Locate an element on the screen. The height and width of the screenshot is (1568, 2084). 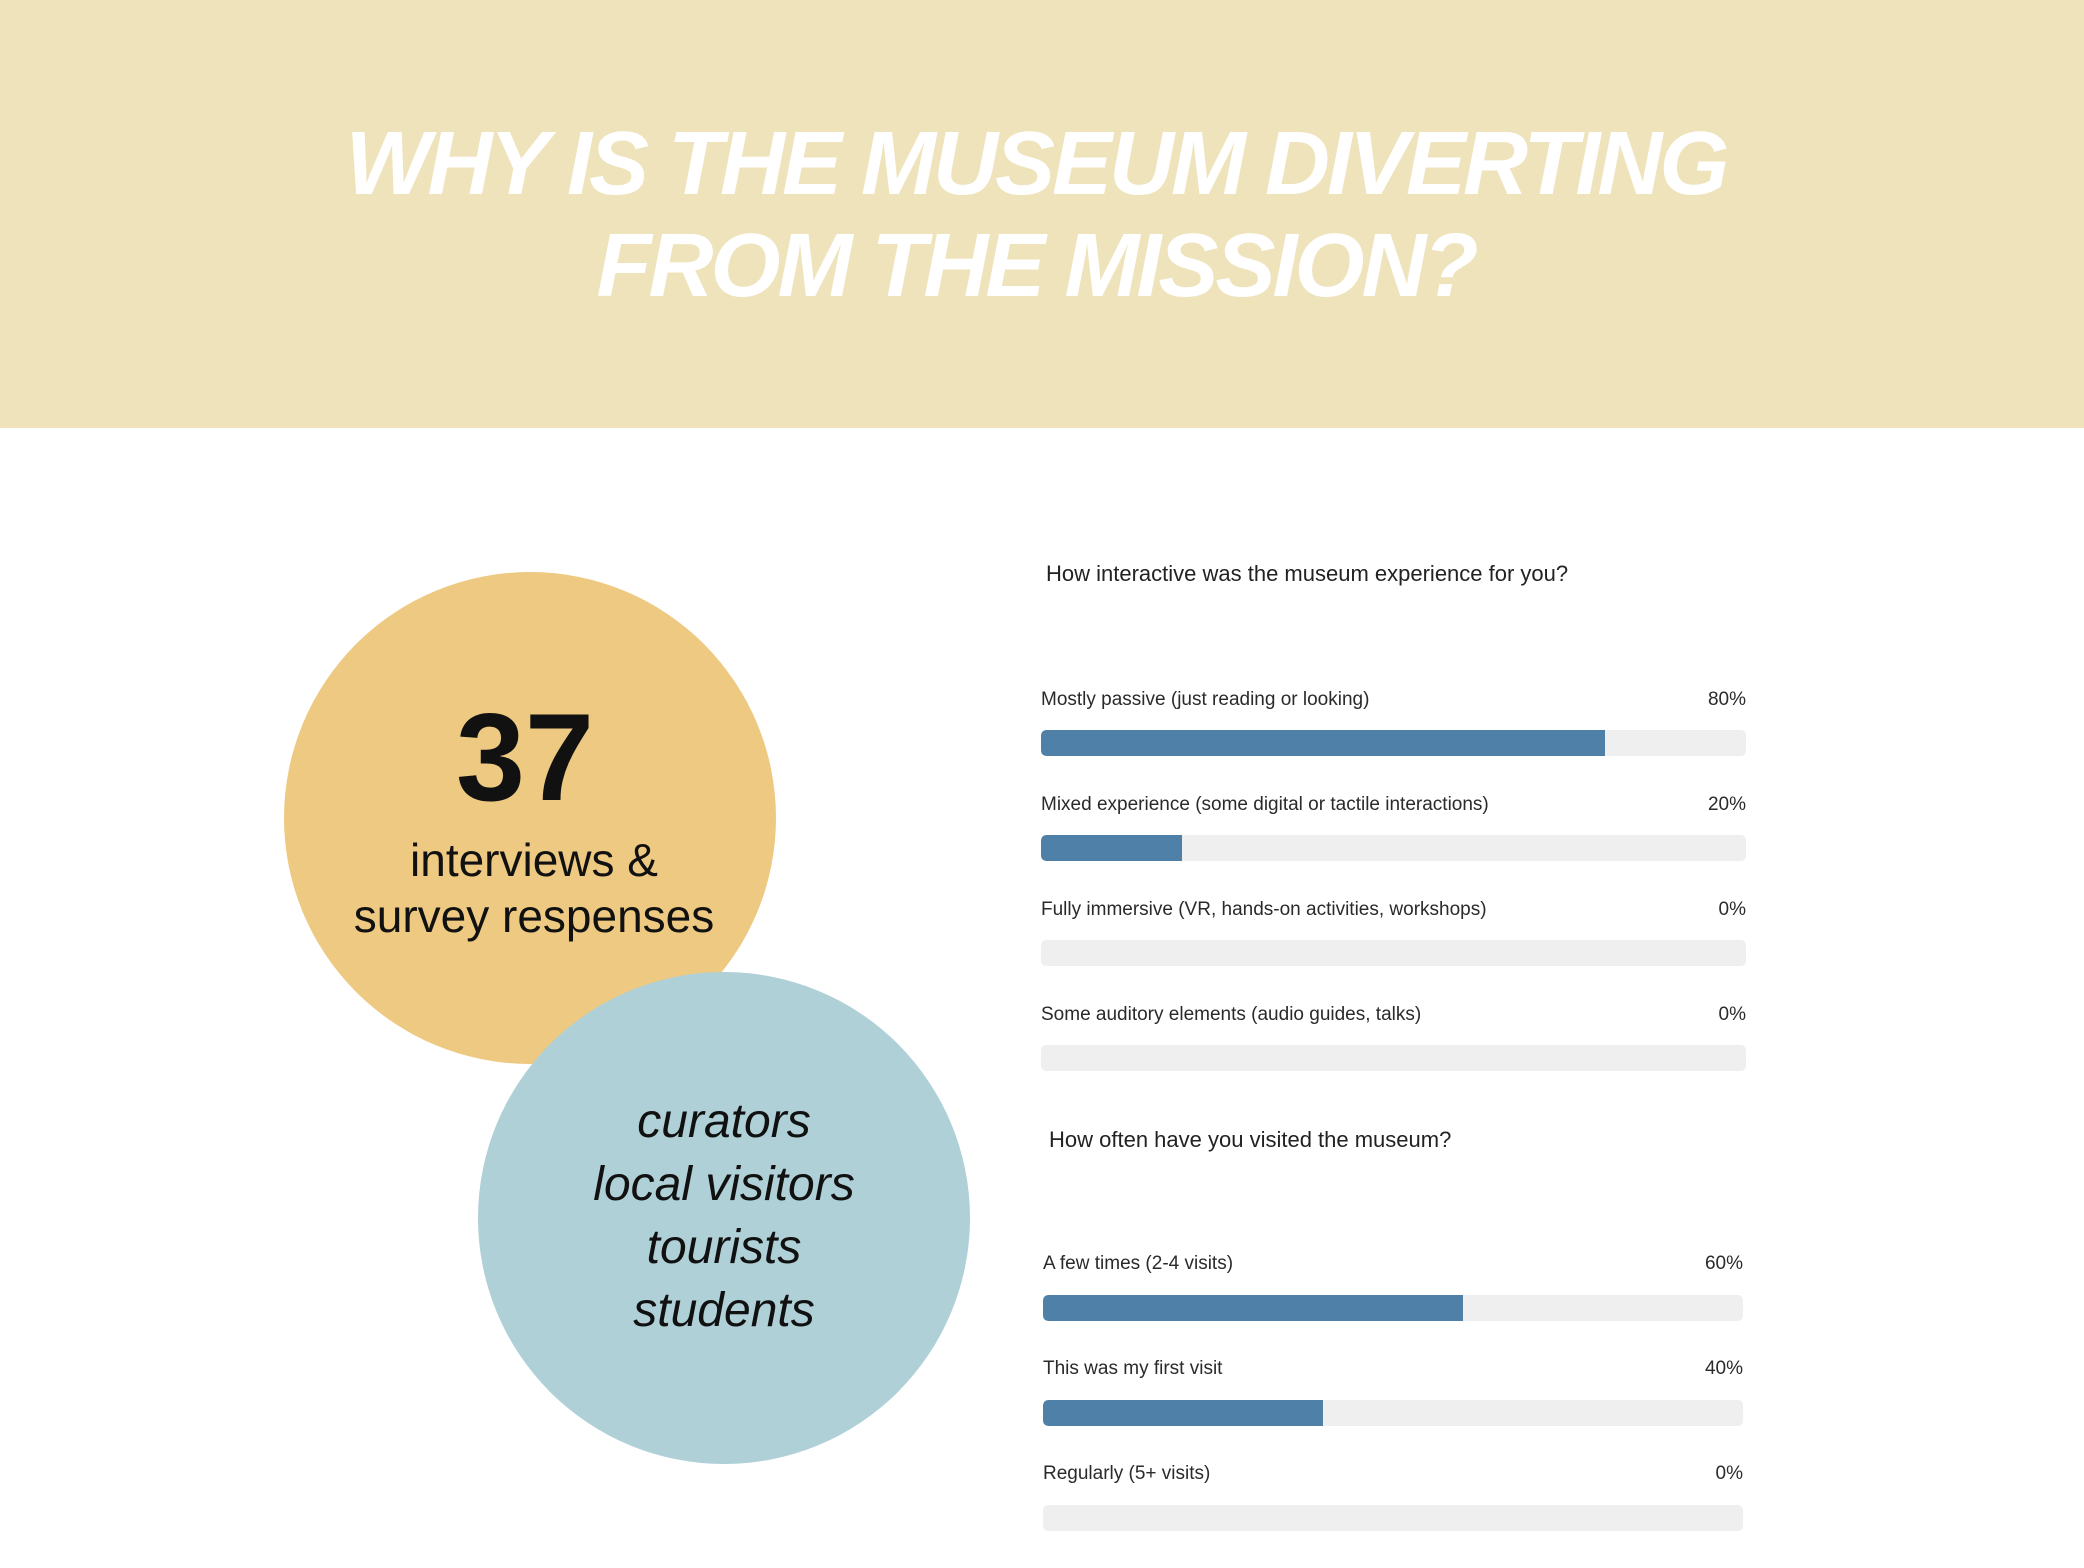
survey-2-option-percent: 0% is located at coordinates (1729, 1473).